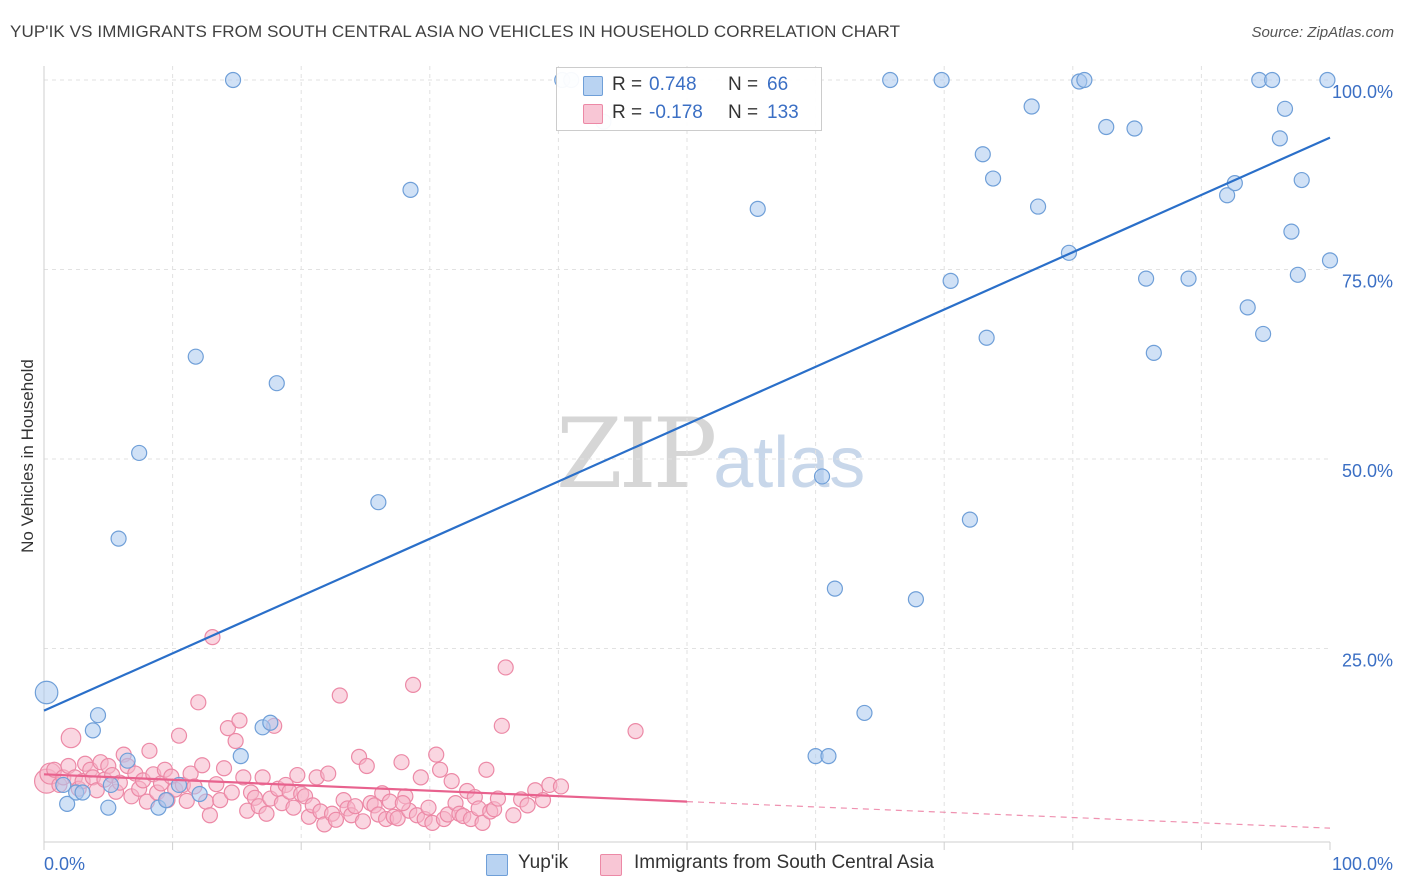 The height and width of the screenshot is (892, 1406). I want to click on bottom-legend-yupik: Yup'ik, so click(546, 865).